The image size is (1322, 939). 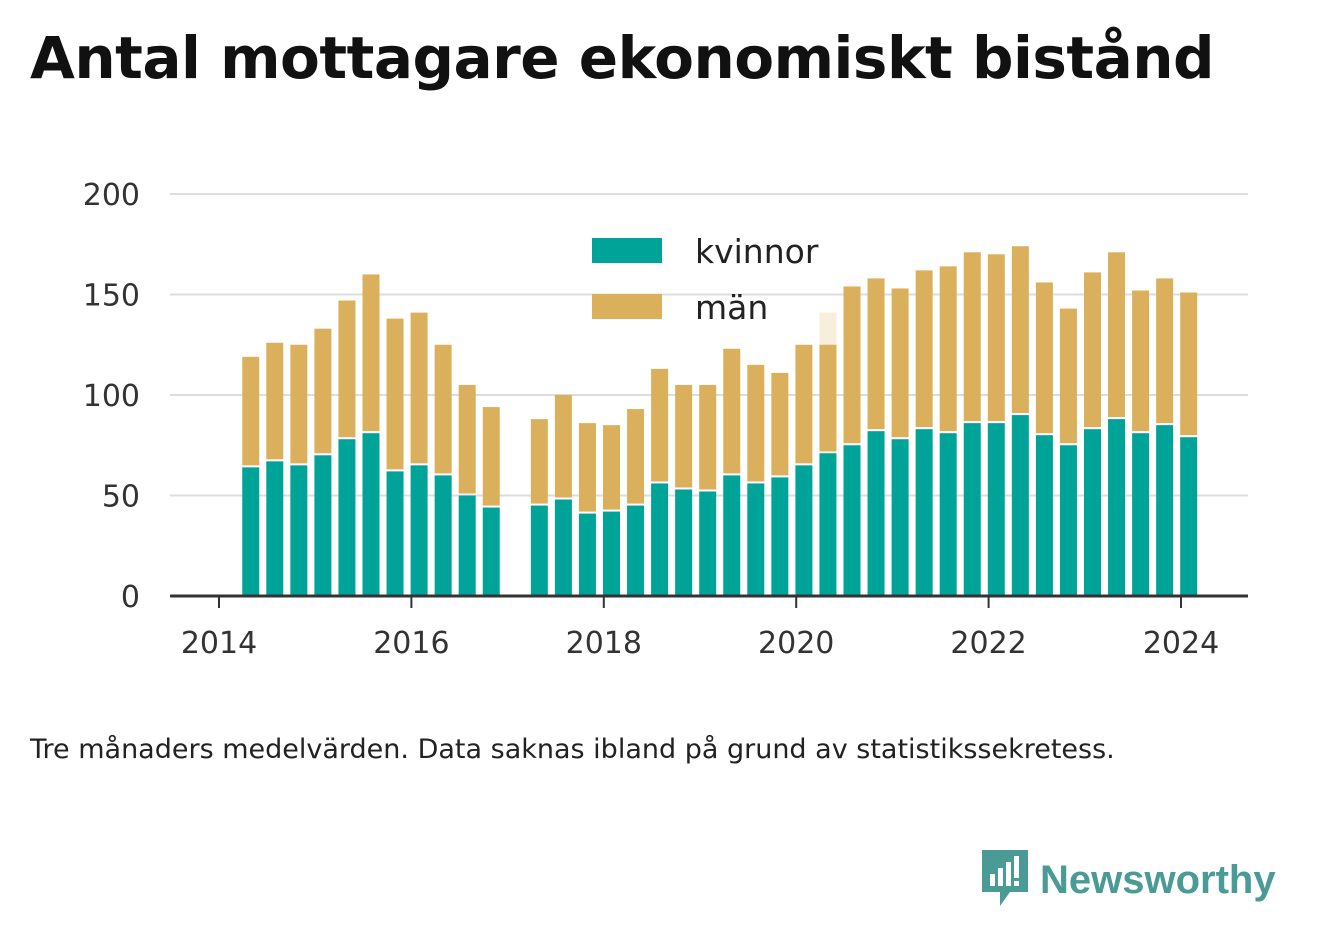 What do you see at coordinates (796, 643) in the screenshot?
I see `x-tick-label: 2020` at bounding box center [796, 643].